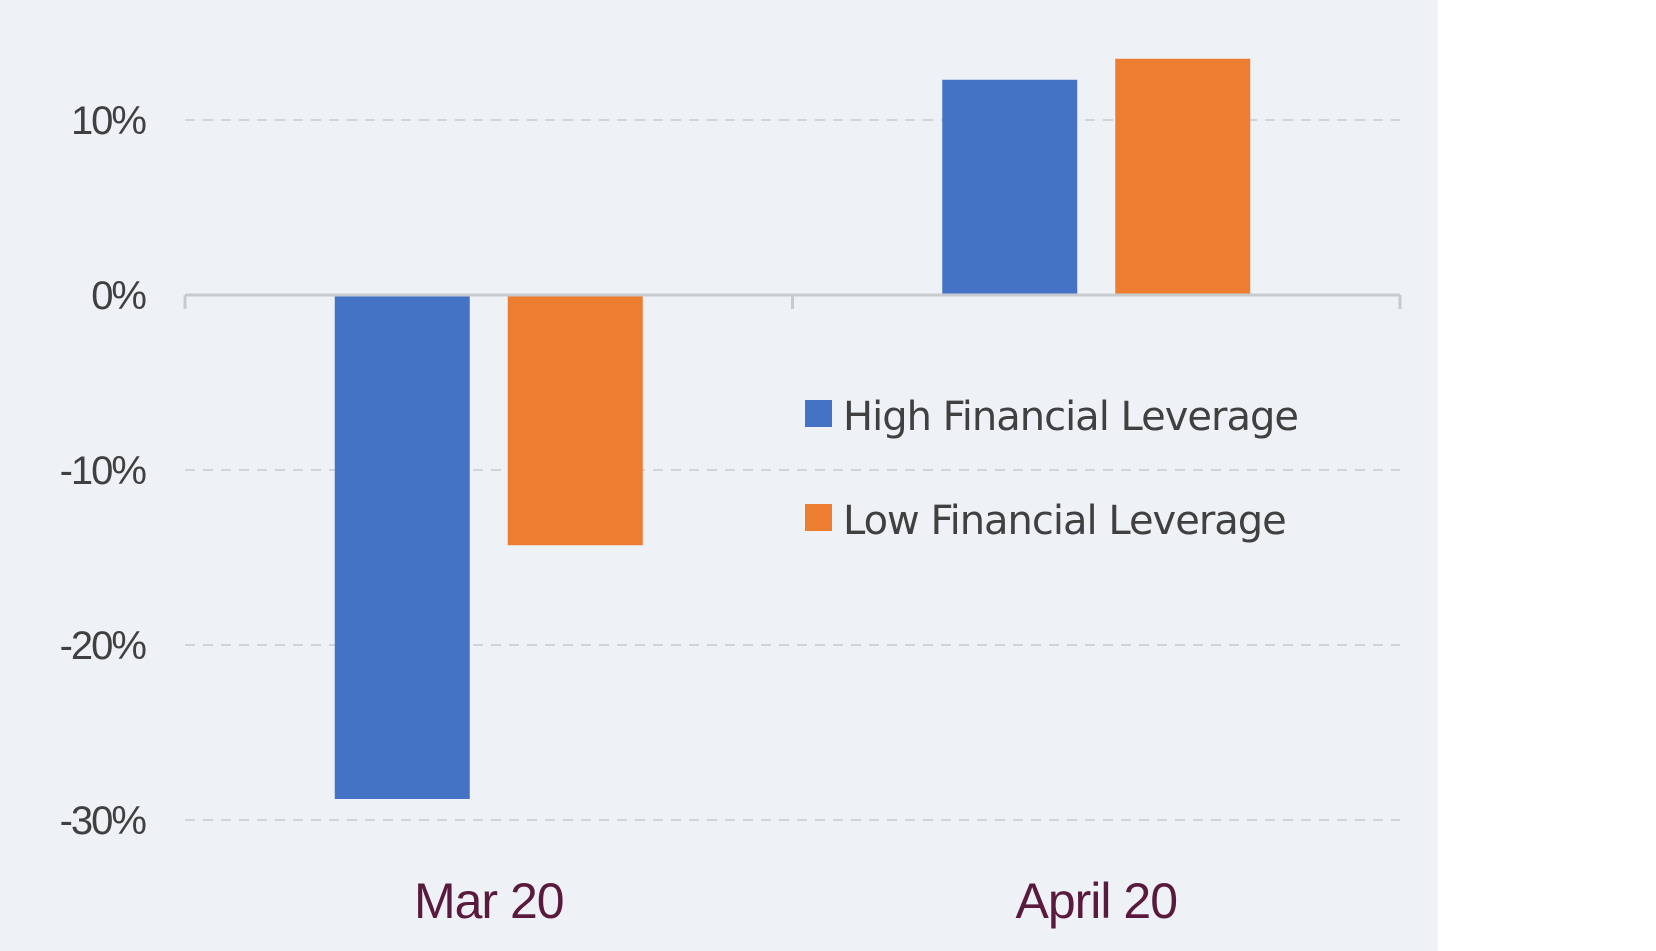  I want to click on legend-label: Low Financial Leverage, so click(1064, 521).